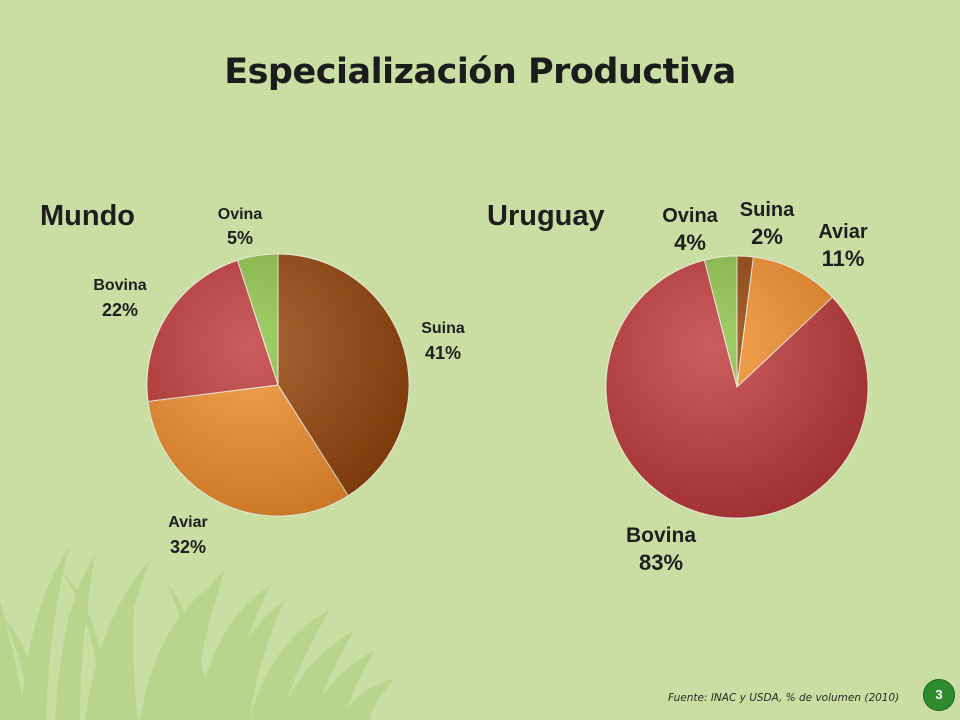  Describe the element at coordinates (443, 353) in the screenshot. I see `value-mundo-suina: 41%` at that location.